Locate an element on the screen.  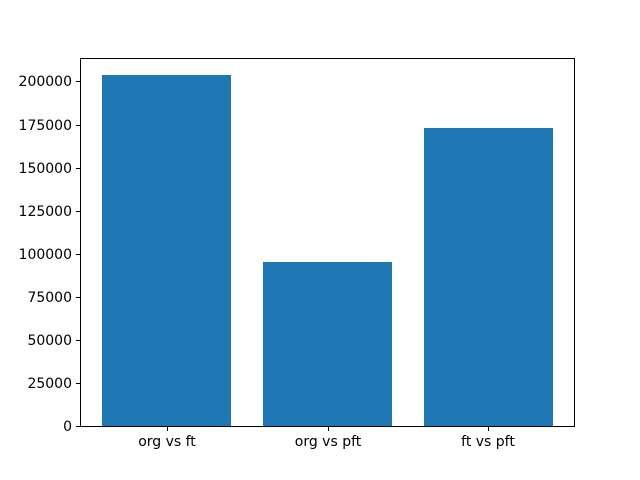
y-tick-label: 50000 is located at coordinates (49, 341).